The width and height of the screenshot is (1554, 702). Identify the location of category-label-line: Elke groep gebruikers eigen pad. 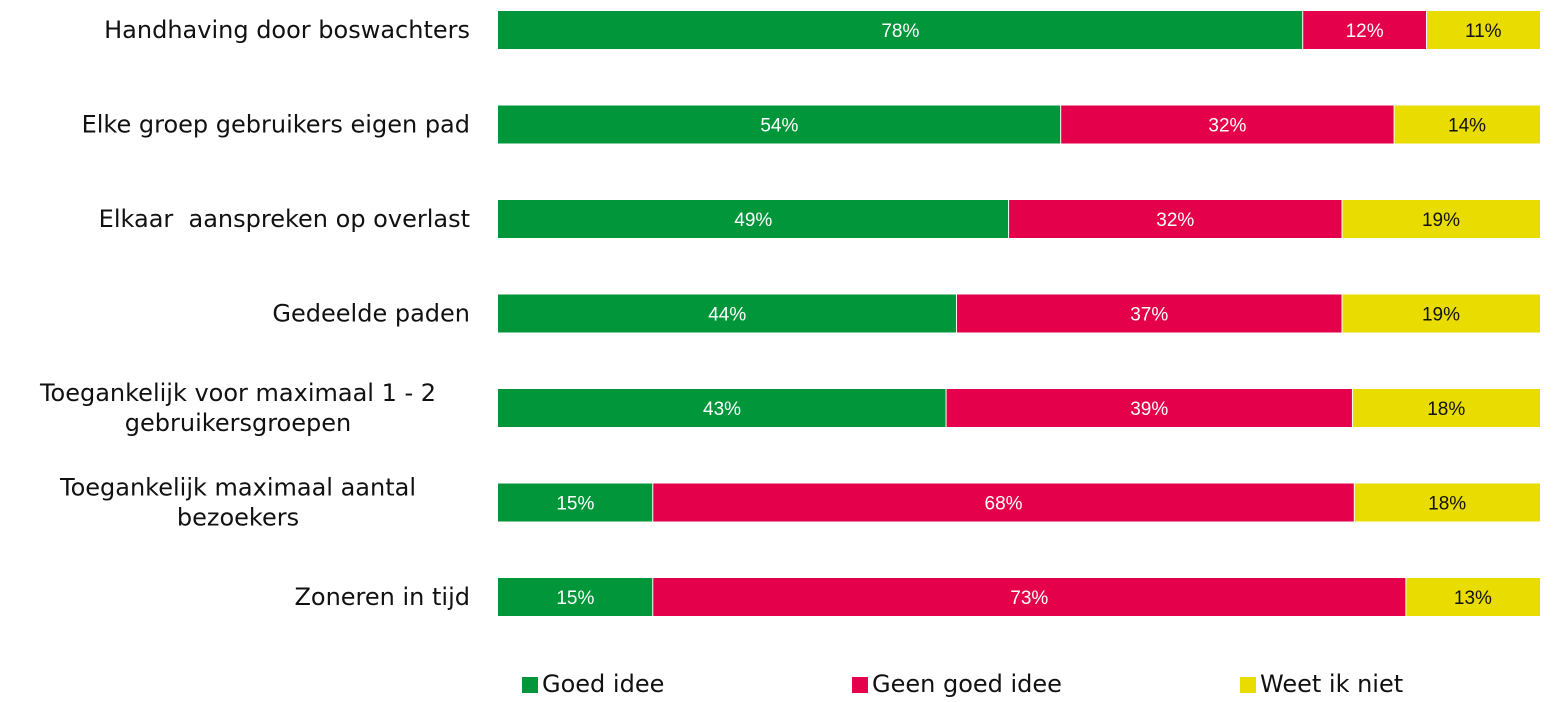
(276, 125).